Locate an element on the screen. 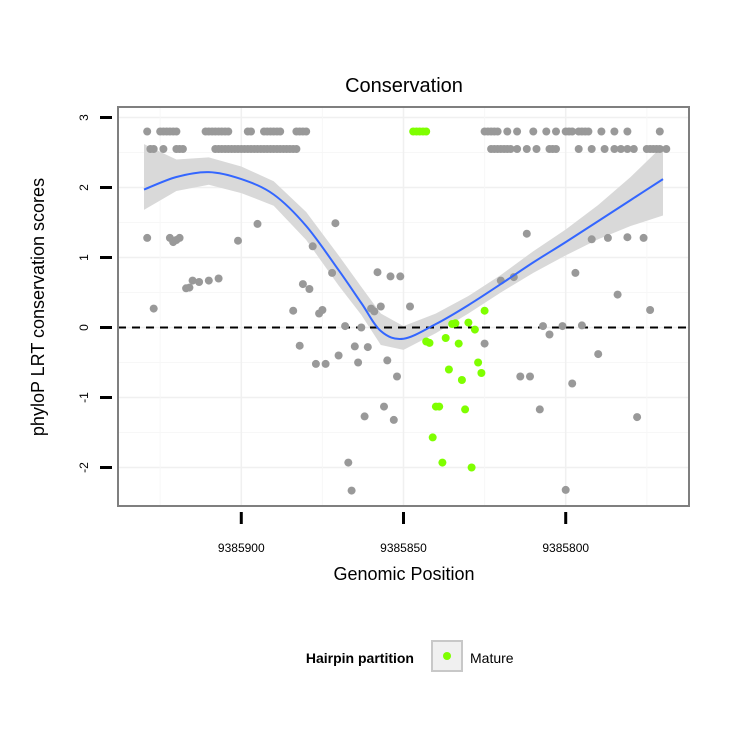 This screenshot has height=750, width=750. x-axis-title: Genomic Position is located at coordinates (403, 574).